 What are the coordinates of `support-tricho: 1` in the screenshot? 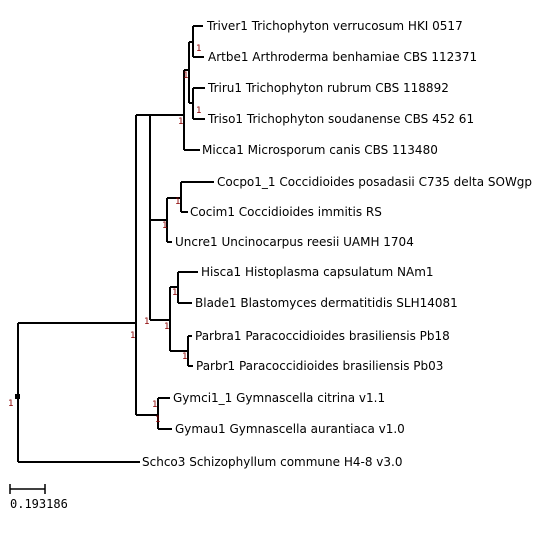 It's located at (186, 76).